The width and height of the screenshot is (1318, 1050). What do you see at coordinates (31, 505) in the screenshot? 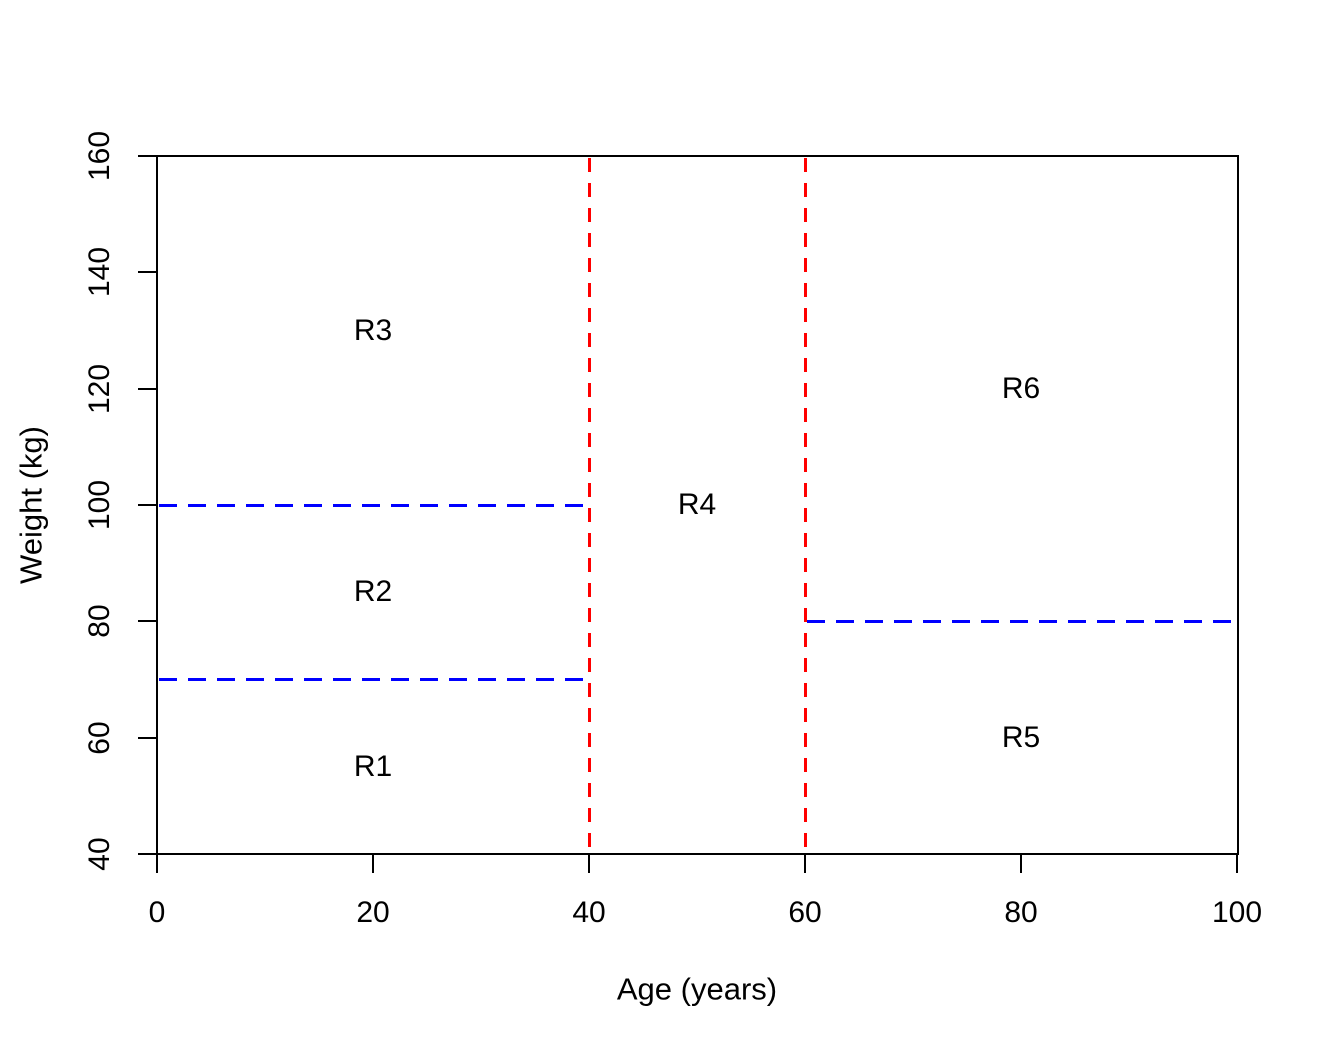
I see `y-axis-label: Weight (kg)` at bounding box center [31, 505].